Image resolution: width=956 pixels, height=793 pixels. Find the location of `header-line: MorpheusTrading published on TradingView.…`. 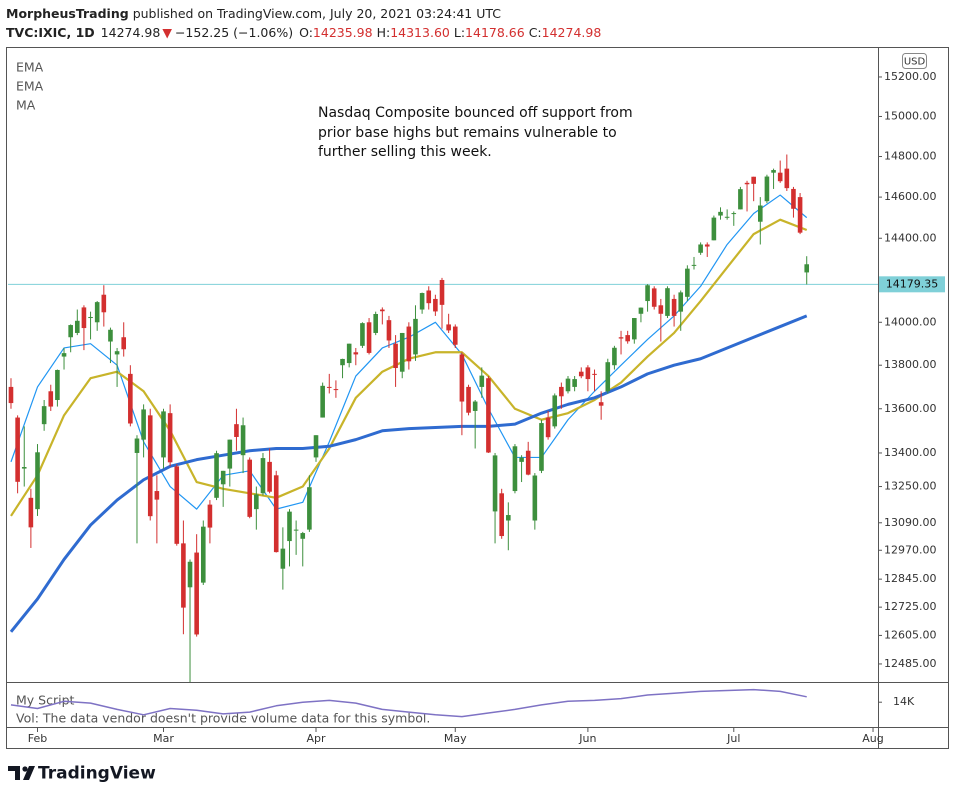

header-line: MorpheusTrading published on TradingView.… is located at coordinates (253, 13).